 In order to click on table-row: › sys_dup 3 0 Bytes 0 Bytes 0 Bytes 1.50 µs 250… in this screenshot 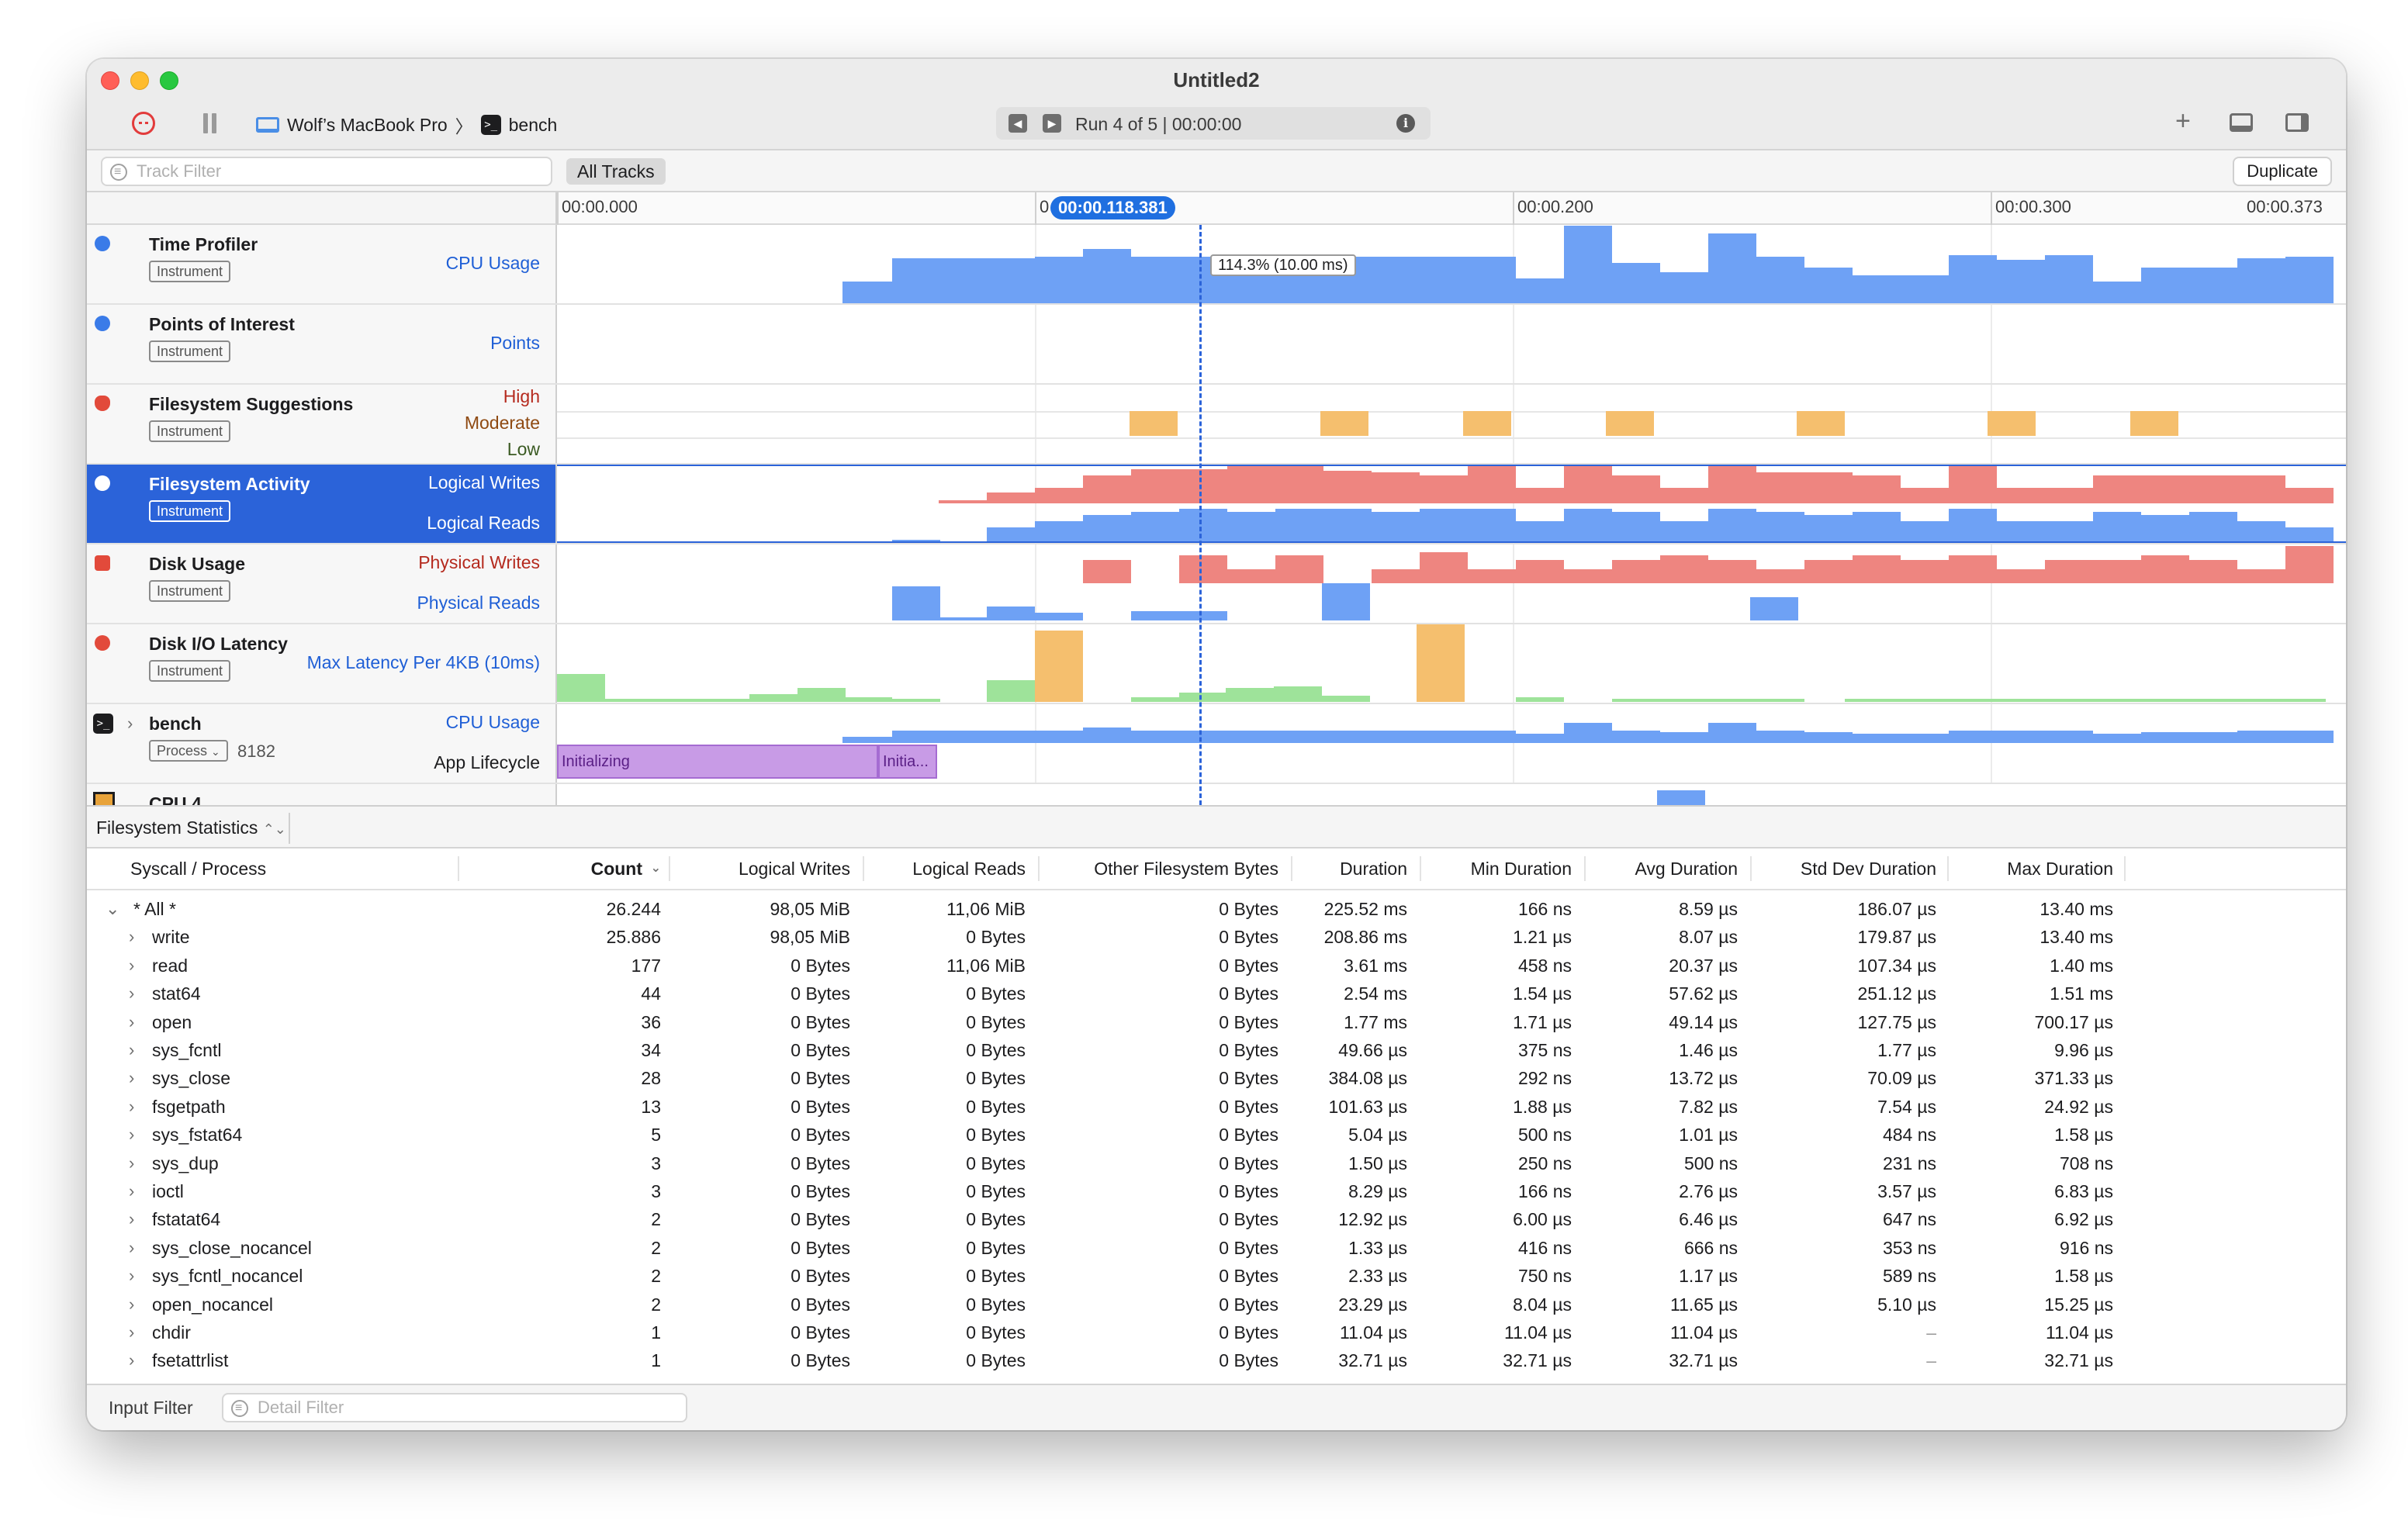, I will do `click(1216, 1163)`.